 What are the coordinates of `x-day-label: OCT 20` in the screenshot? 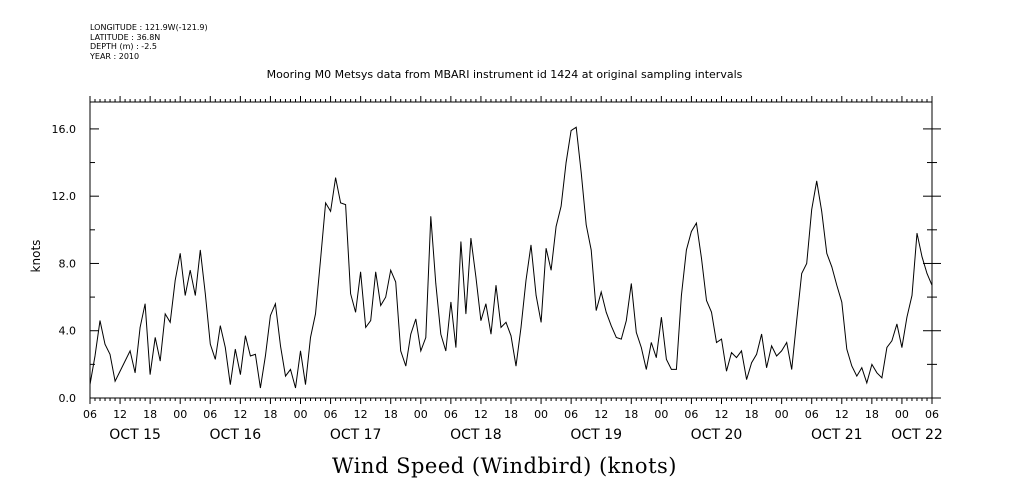 It's located at (717, 435).